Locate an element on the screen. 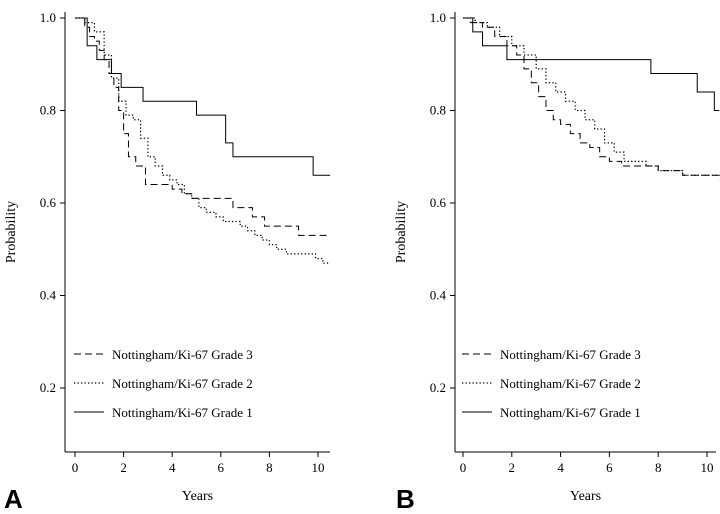 This screenshot has height=514, width=720. panel-letter: A is located at coordinates (13, 499).